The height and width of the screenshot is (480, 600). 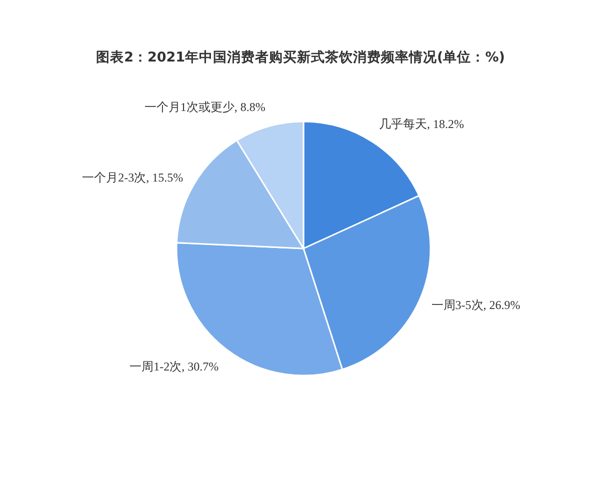 I want to click on slice-label: 一周3-5次, 26.9%, so click(x=475, y=305).